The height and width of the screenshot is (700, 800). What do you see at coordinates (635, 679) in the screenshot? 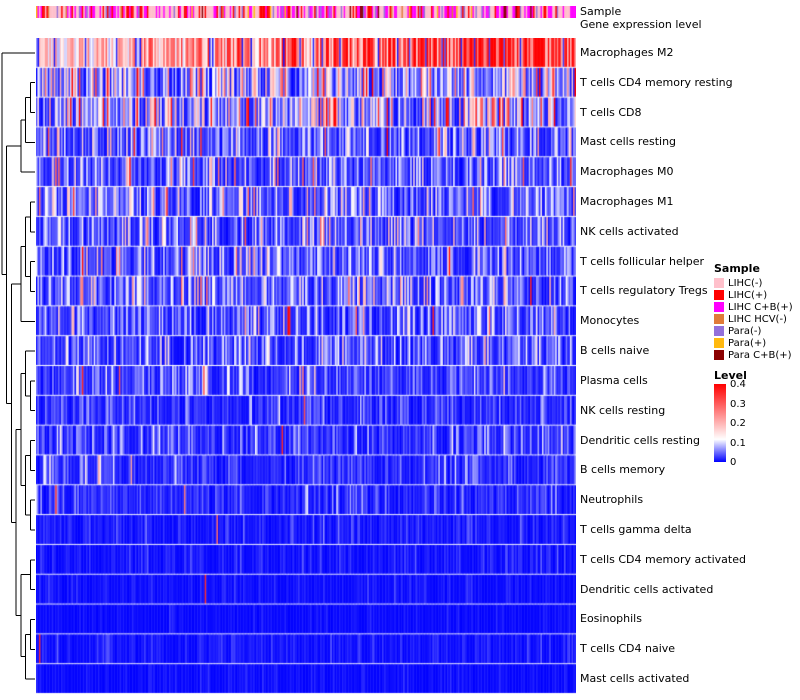
I see `row-label: Mast cells activated` at bounding box center [635, 679].